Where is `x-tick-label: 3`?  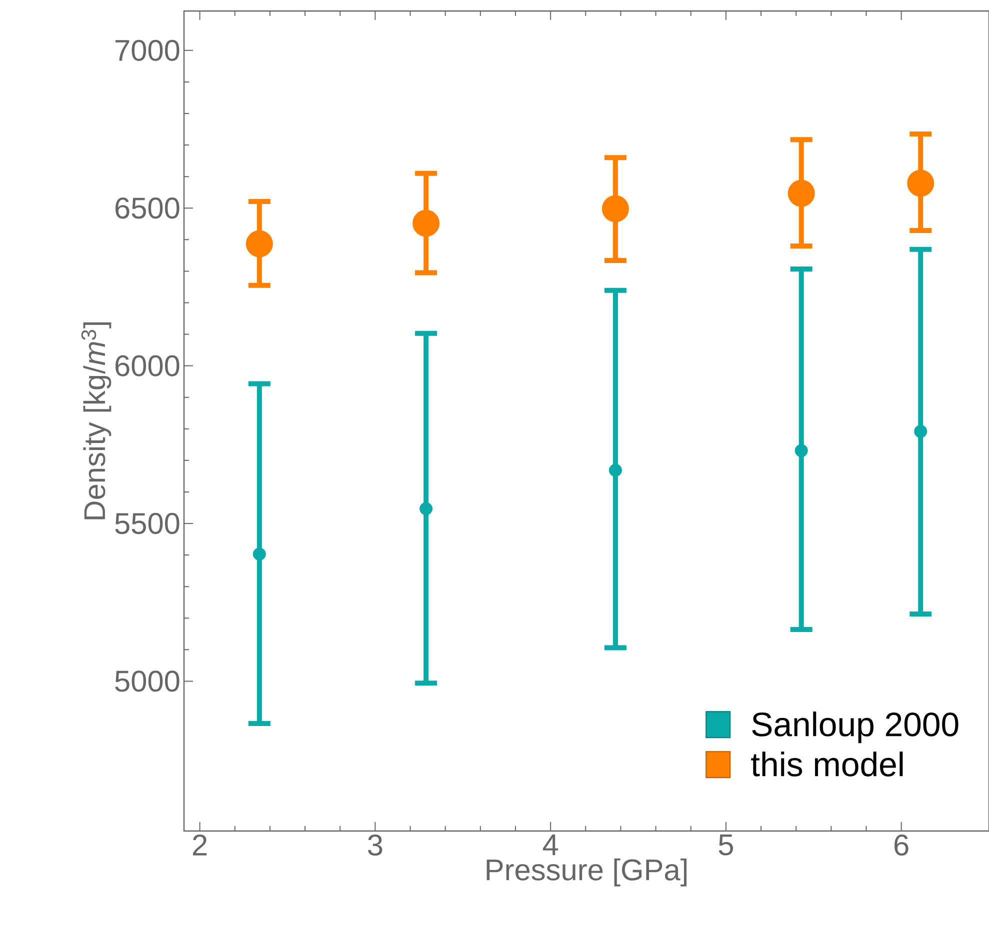
x-tick-label: 3 is located at coordinates (375, 845).